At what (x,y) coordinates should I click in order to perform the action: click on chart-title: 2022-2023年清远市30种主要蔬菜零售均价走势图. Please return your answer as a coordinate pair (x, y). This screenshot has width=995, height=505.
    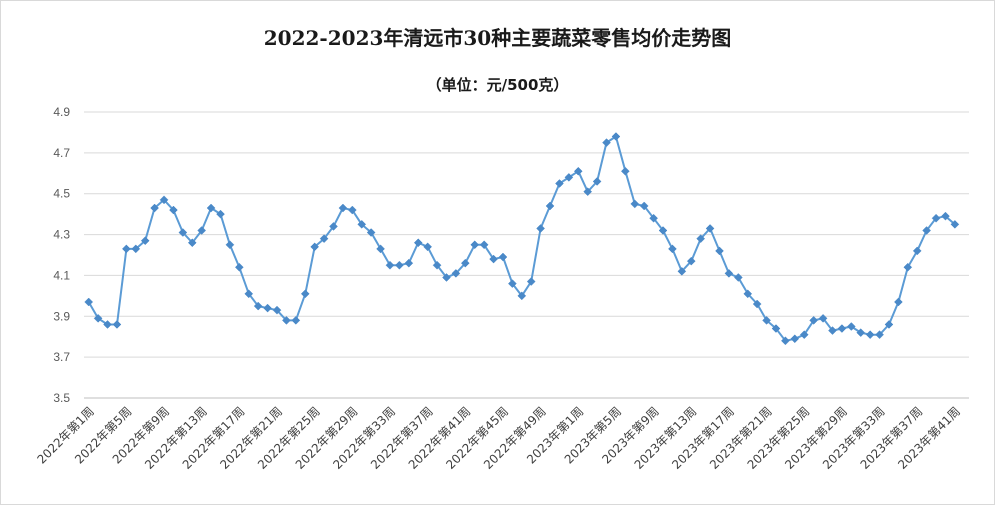
    Looking at the image, I should click on (497, 38).